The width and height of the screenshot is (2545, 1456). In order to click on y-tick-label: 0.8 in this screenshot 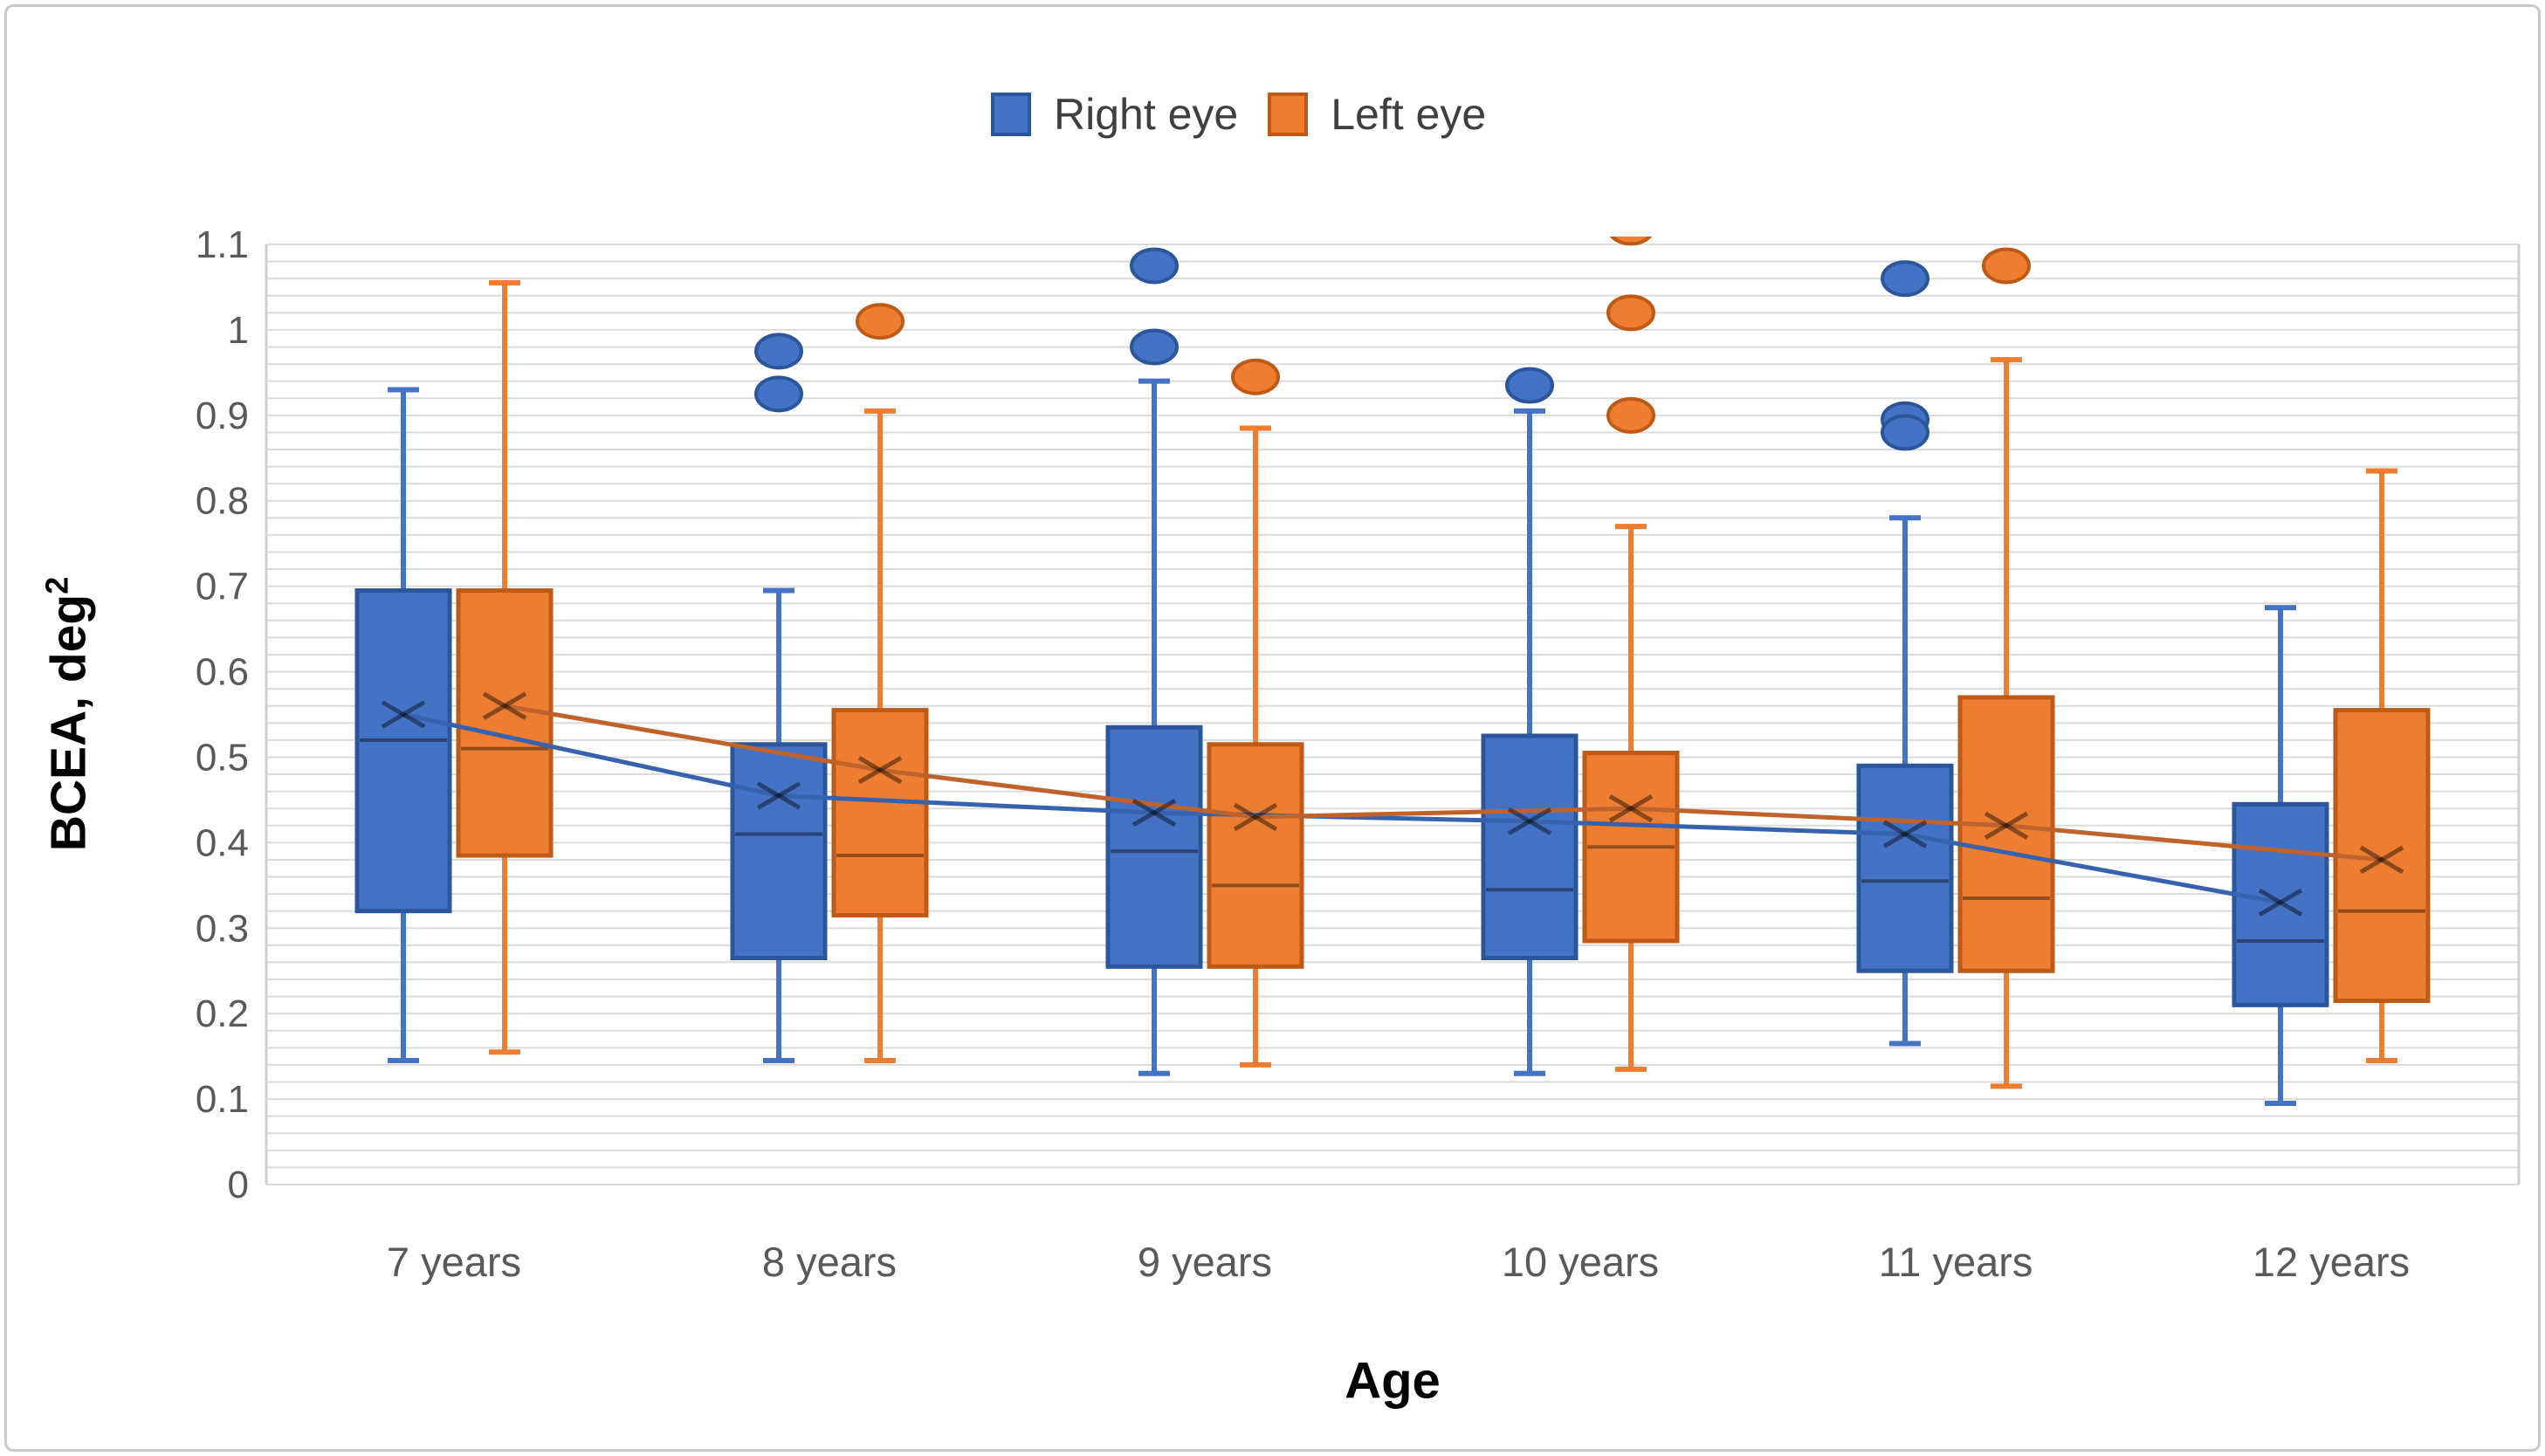, I will do `click(223, 501)`.